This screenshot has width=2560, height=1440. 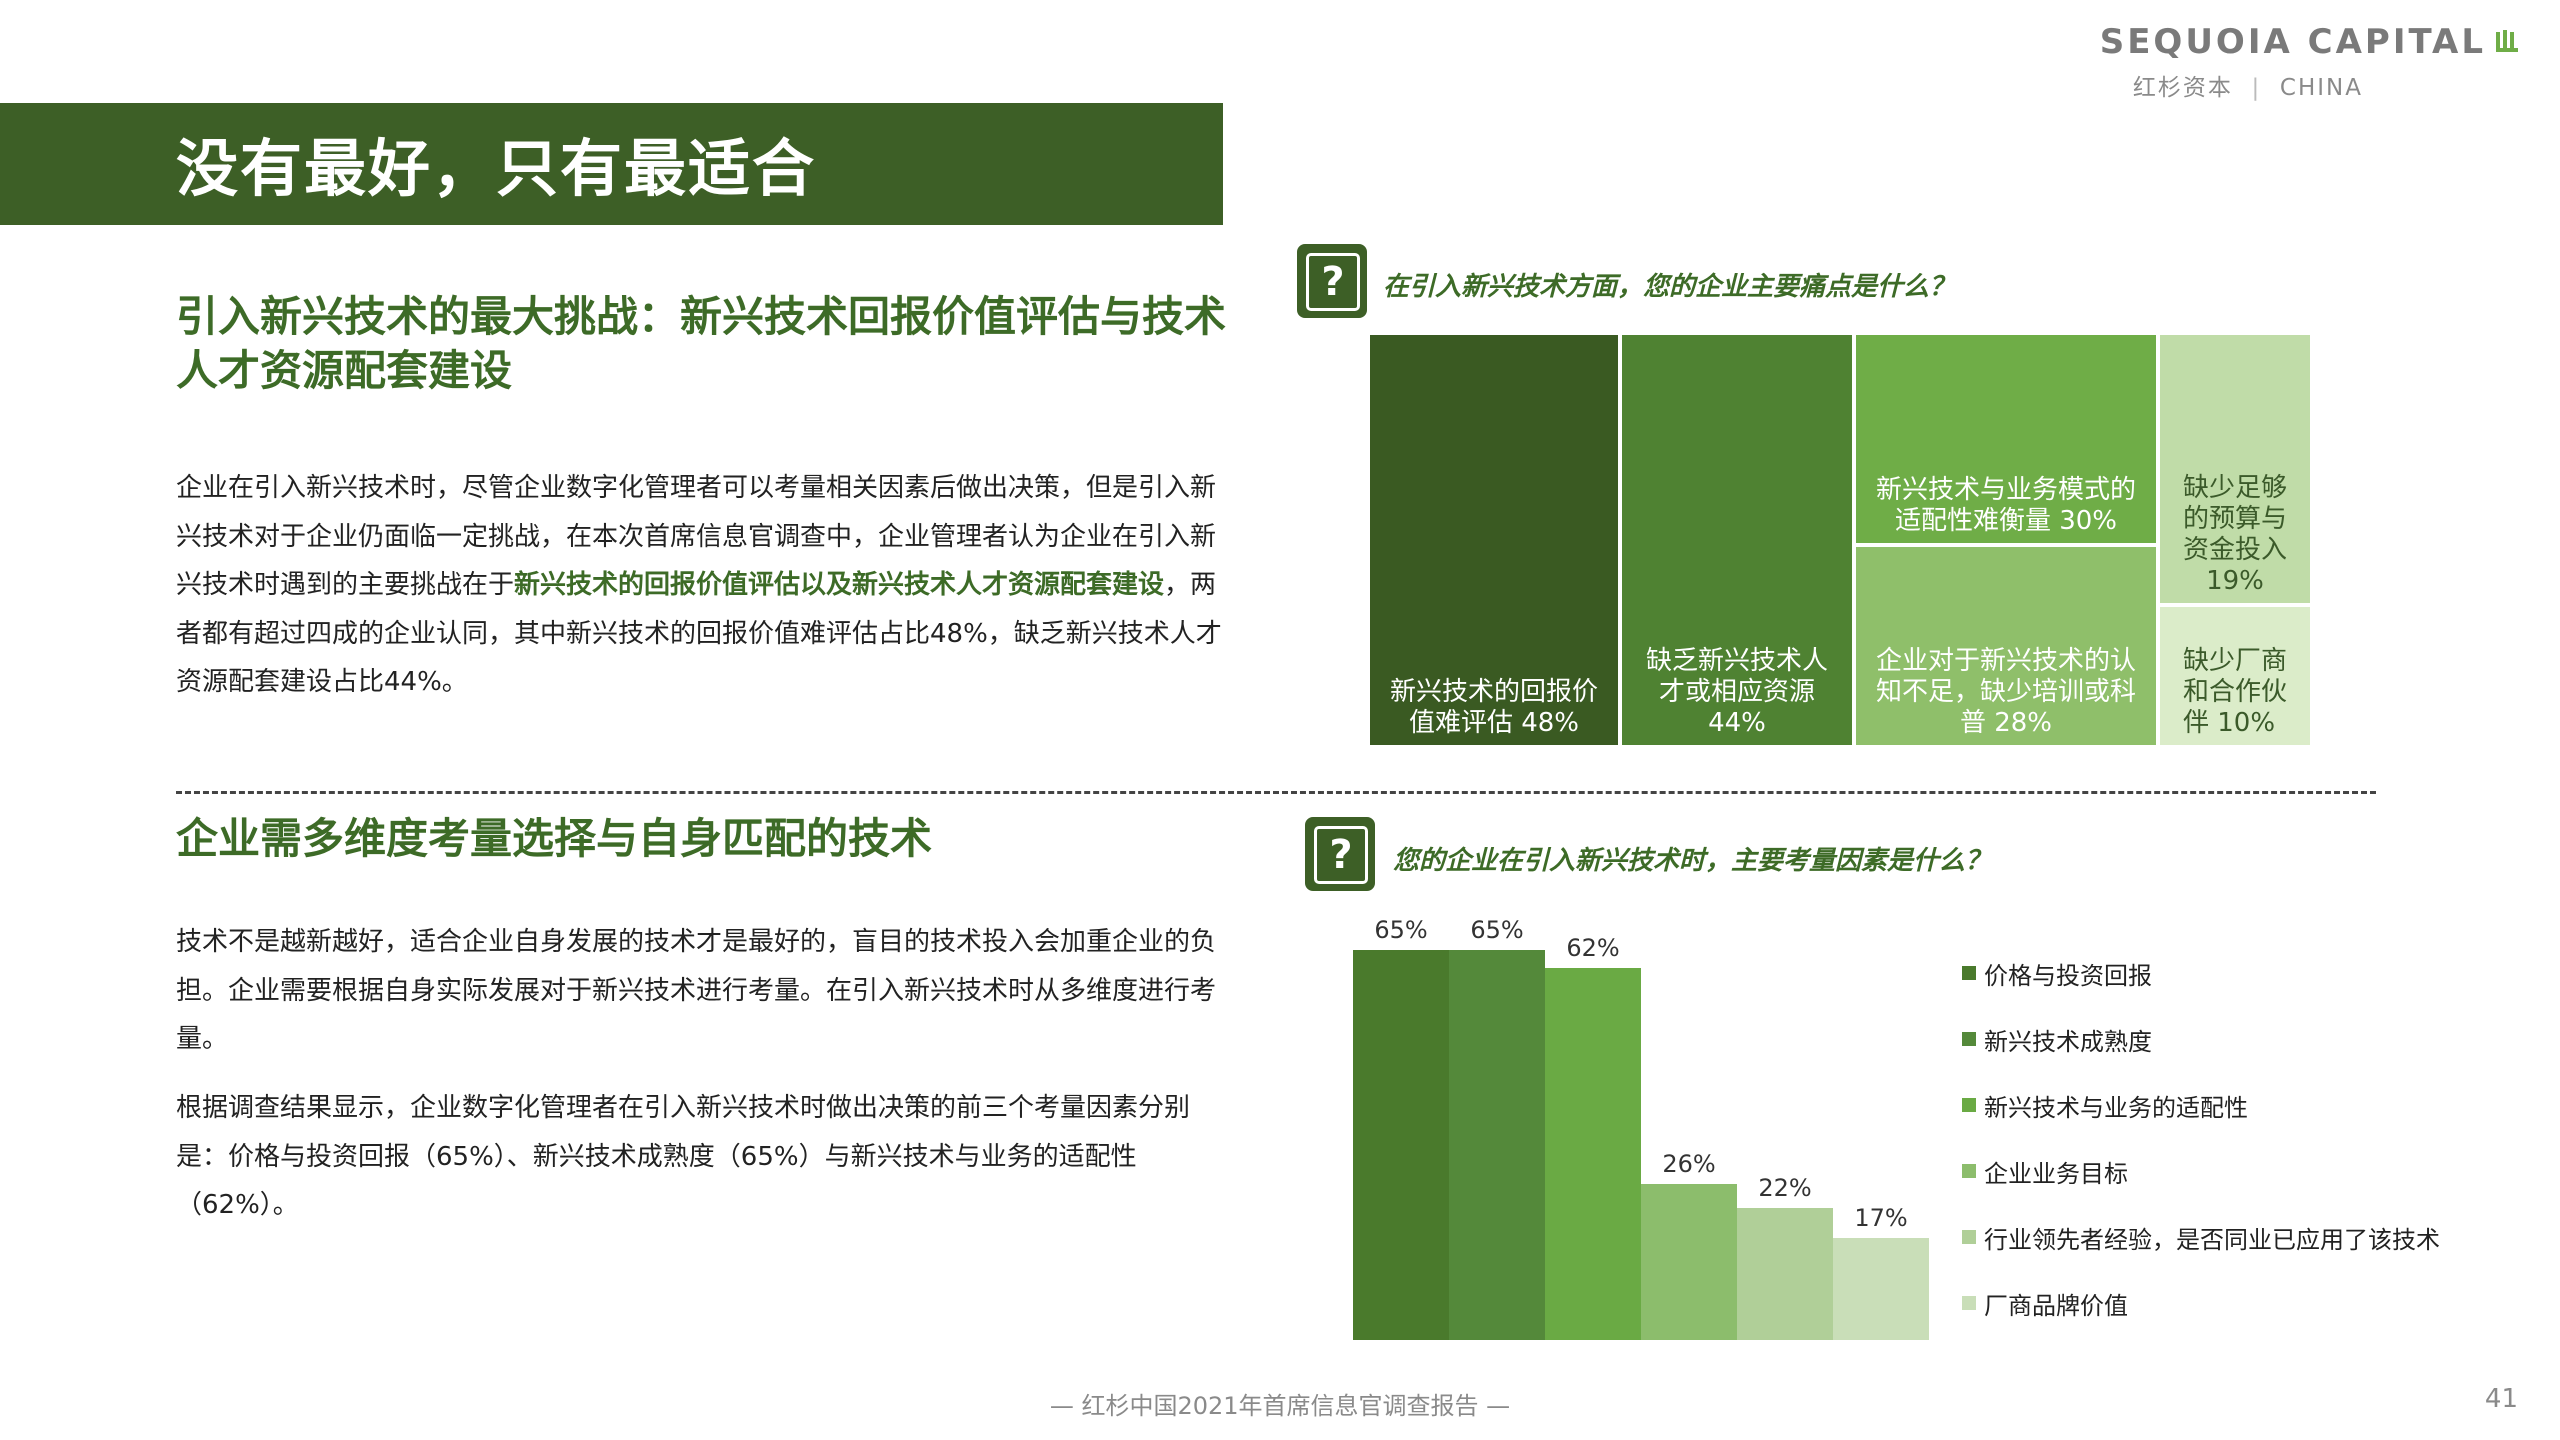 I want to click on bar-value-label: 22%, so click(x=1784, y=1188).